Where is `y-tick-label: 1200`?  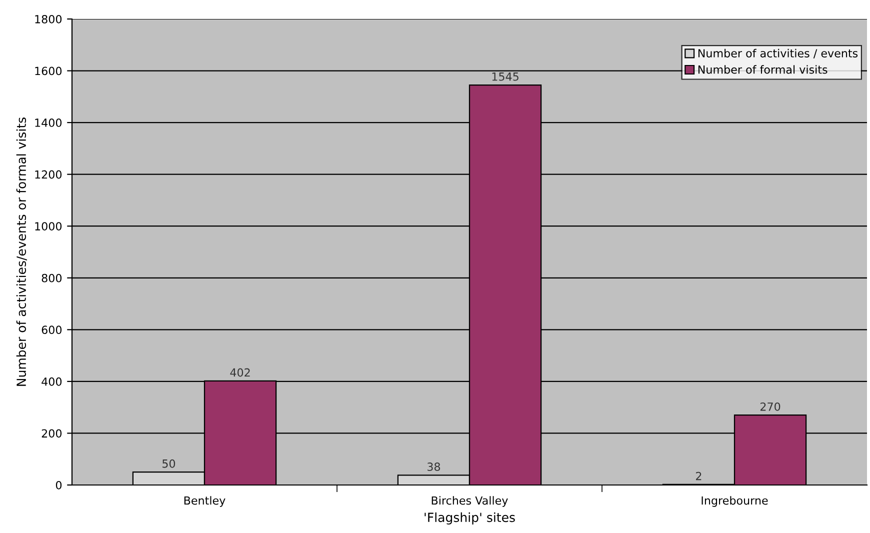 y-tick-label: 1200 is located at coordinates (48, 174).